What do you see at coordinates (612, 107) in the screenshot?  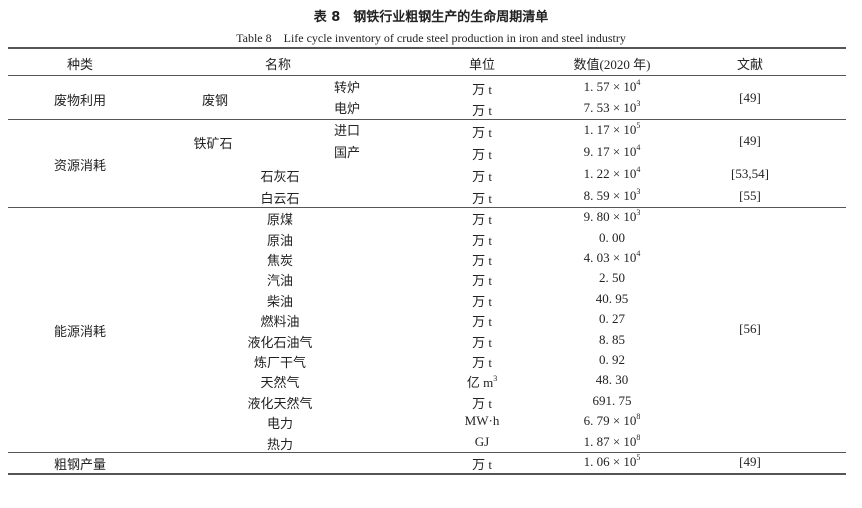 I see `value-cell: 7. 53 × 103` at bounding box center [612, 107].